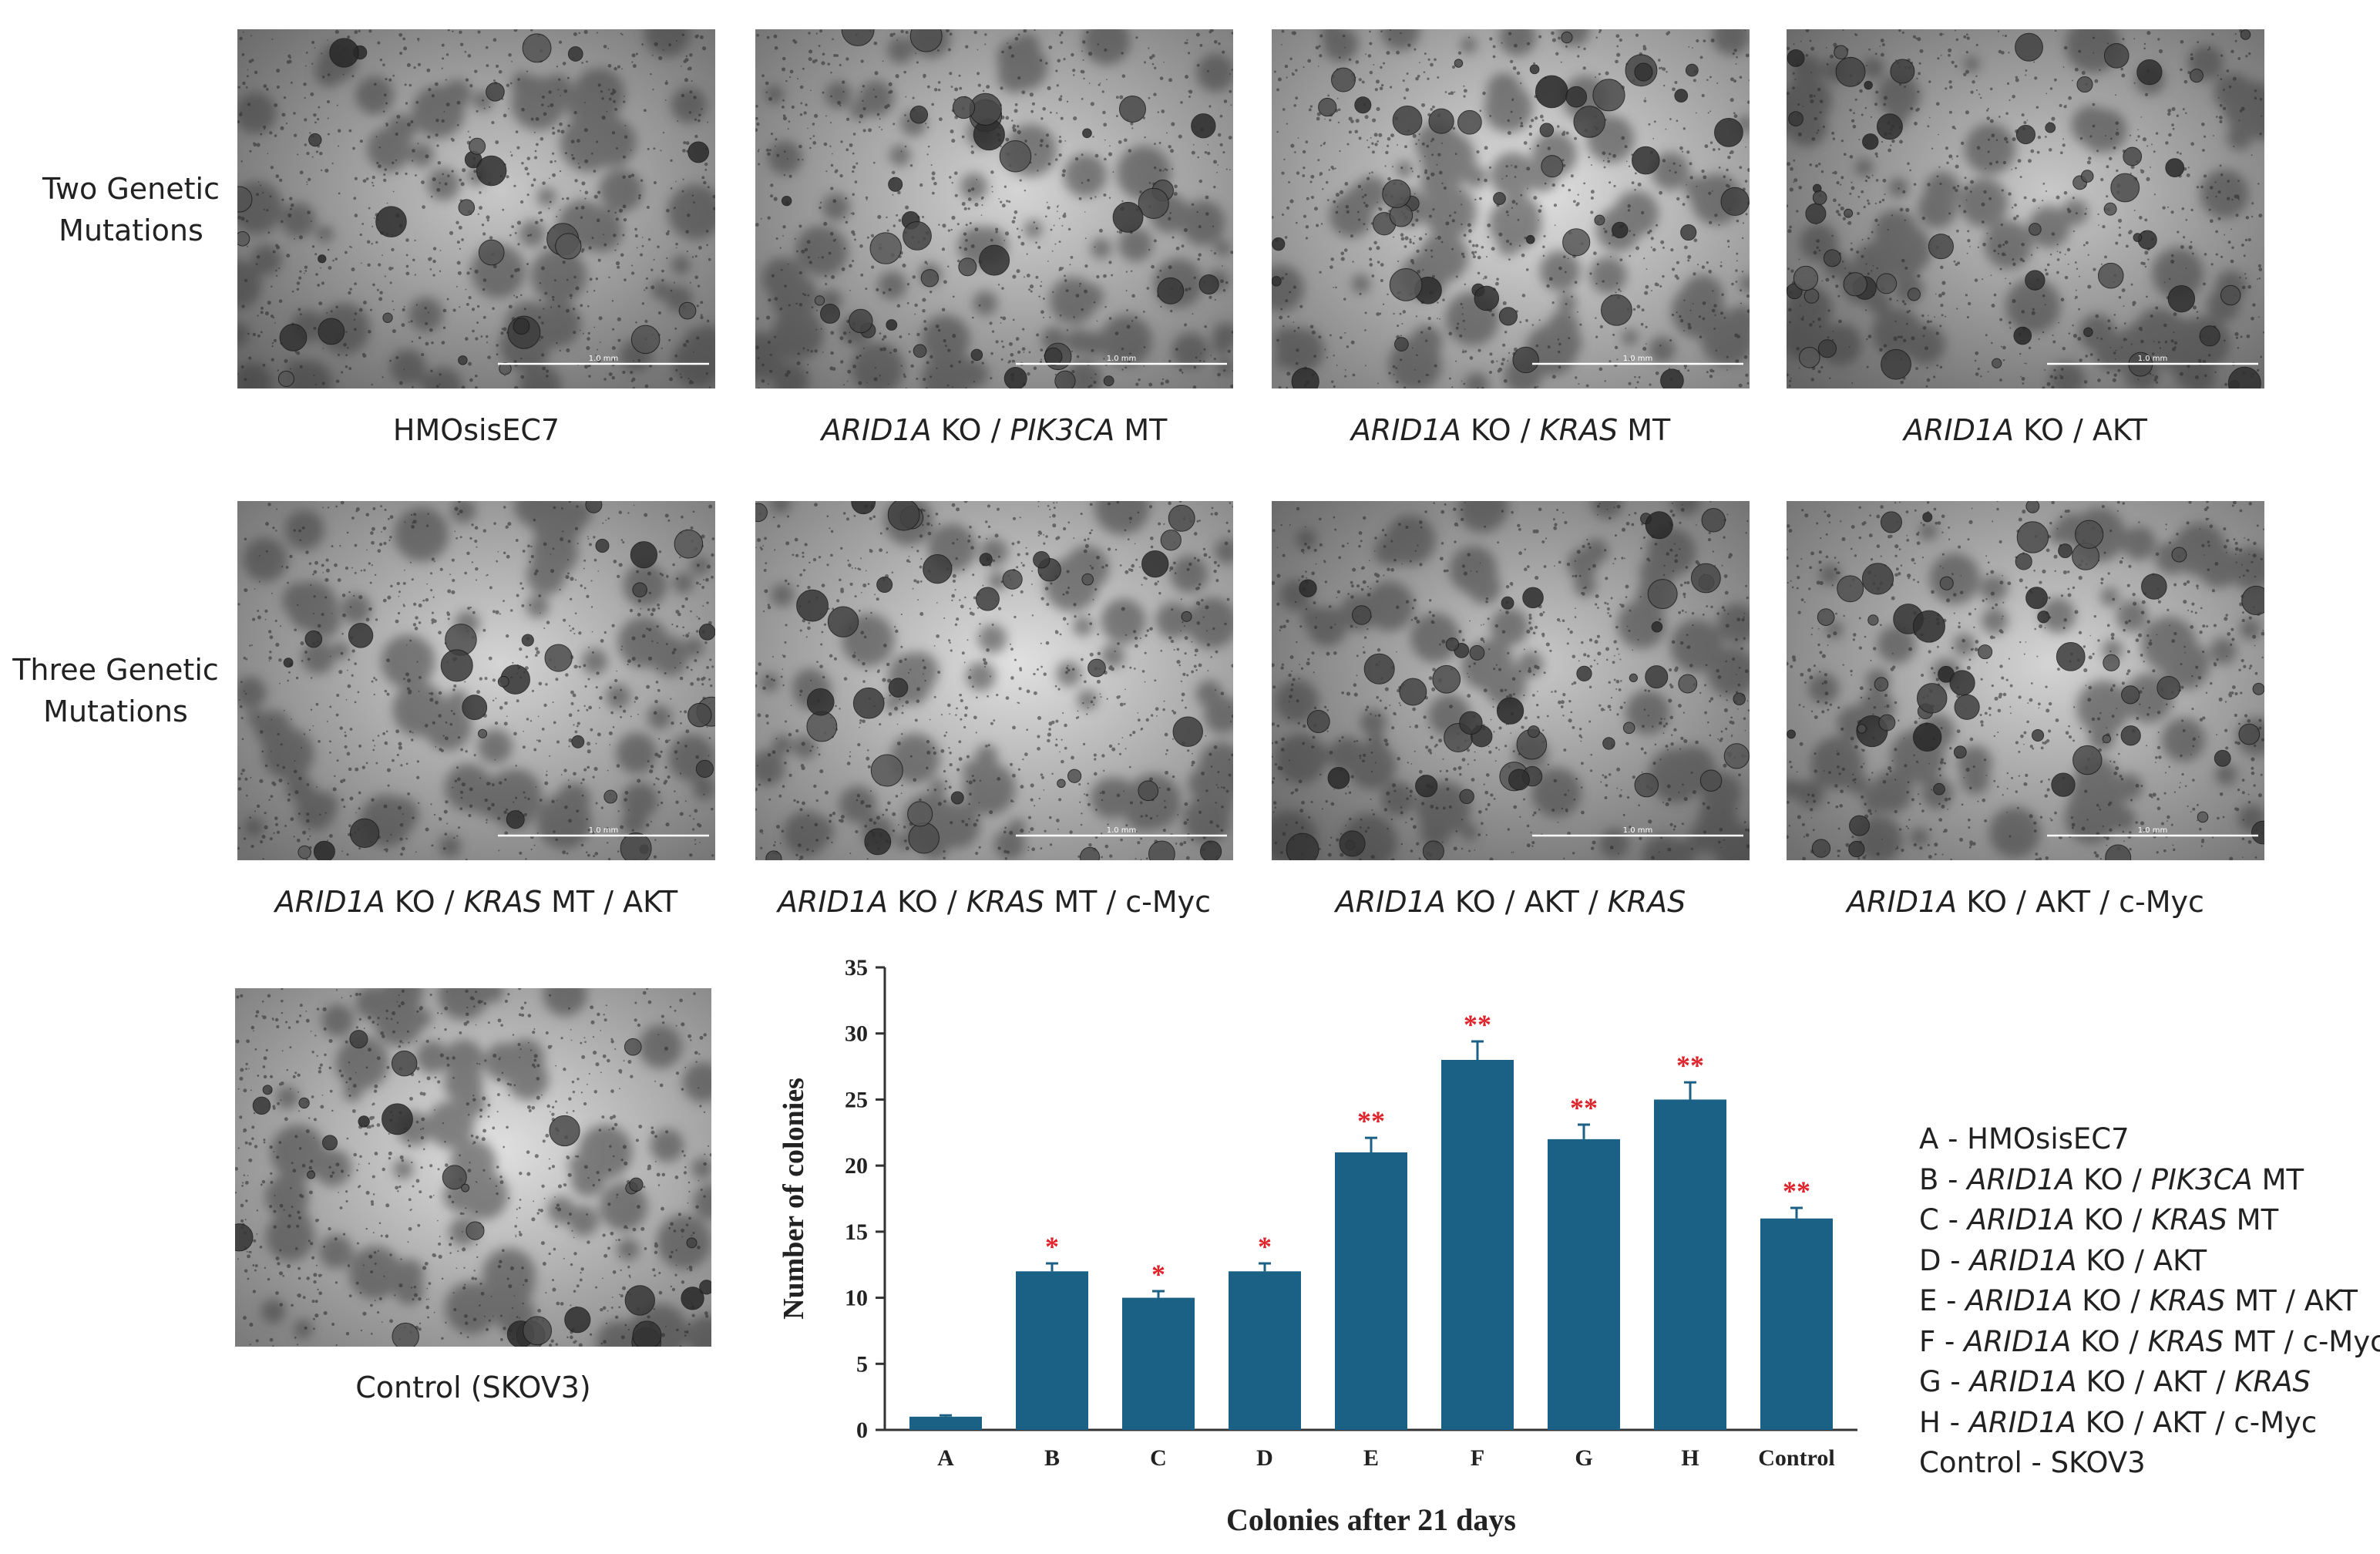  What do you see at coordinates (131, 189) in the screenshot?
I see `row-label-line: Two Genetic` at bounding box center [131, 189].